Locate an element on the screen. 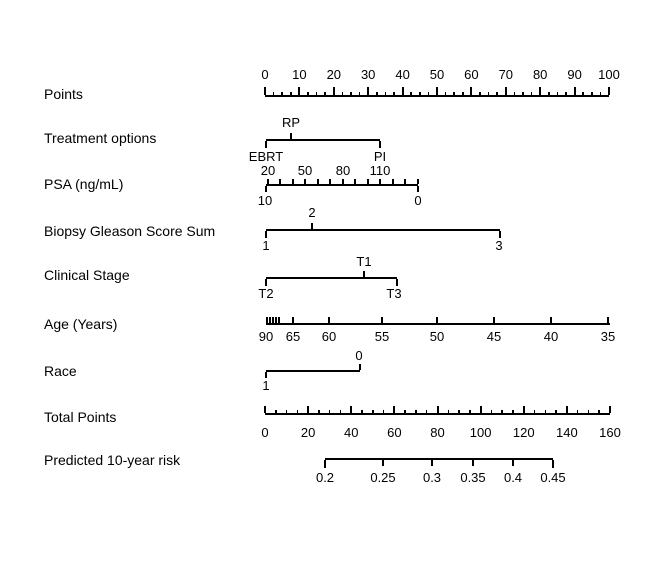  points-tick-label: 50 is located at coordinates (437, 74).